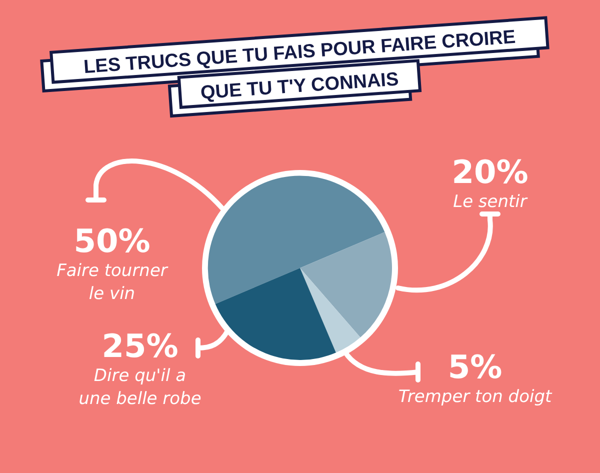  Describe the element at coordinates (112, 282) in the screenshot. I see `slice-label: Faire tourner le vin` at that location.